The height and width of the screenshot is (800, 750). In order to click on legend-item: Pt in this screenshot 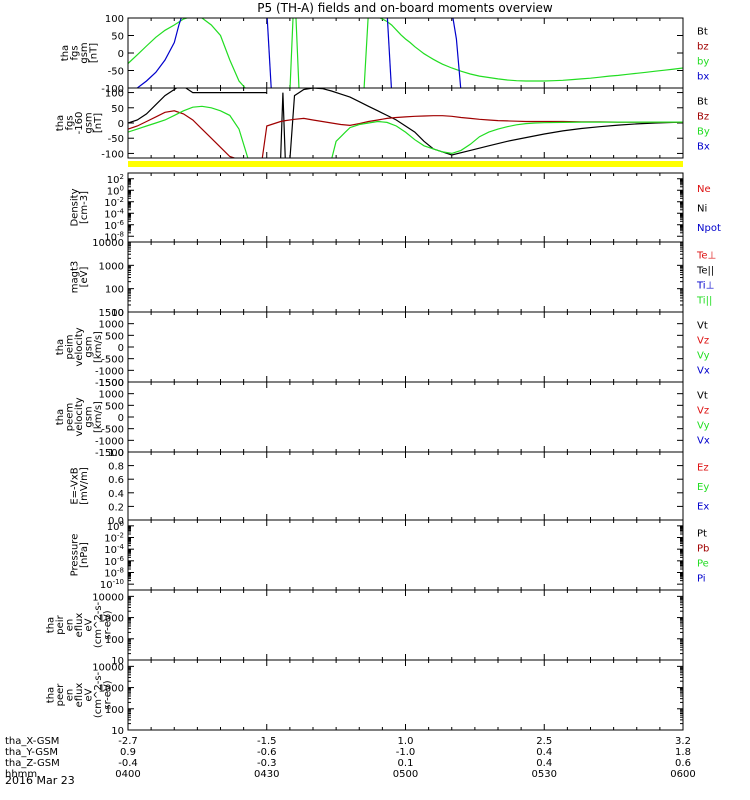, I will do `click(702, 534)`.